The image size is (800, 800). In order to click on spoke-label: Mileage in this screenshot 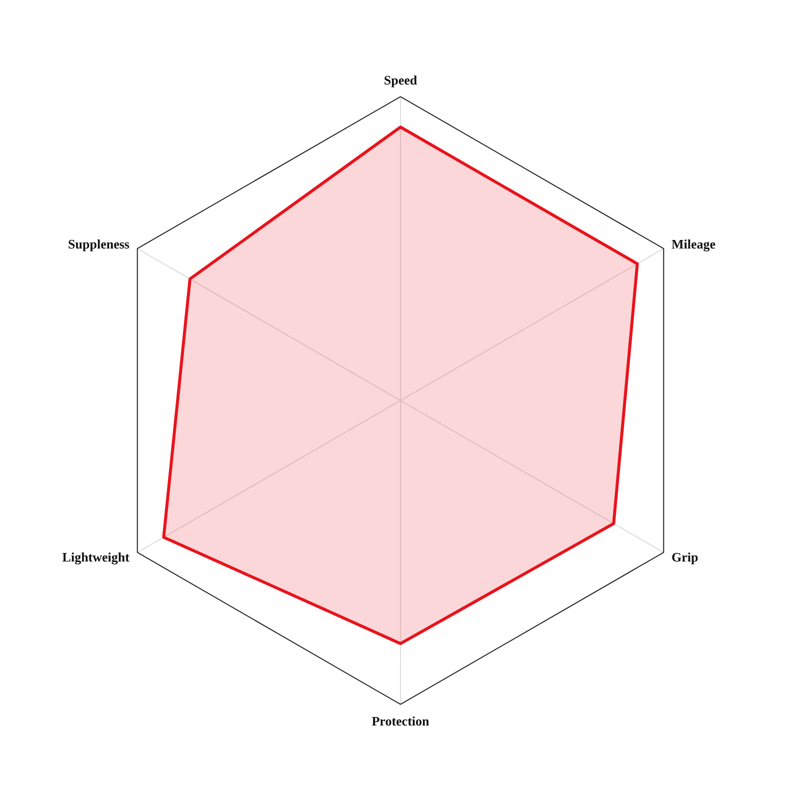, I will do `click(694, 244)`.